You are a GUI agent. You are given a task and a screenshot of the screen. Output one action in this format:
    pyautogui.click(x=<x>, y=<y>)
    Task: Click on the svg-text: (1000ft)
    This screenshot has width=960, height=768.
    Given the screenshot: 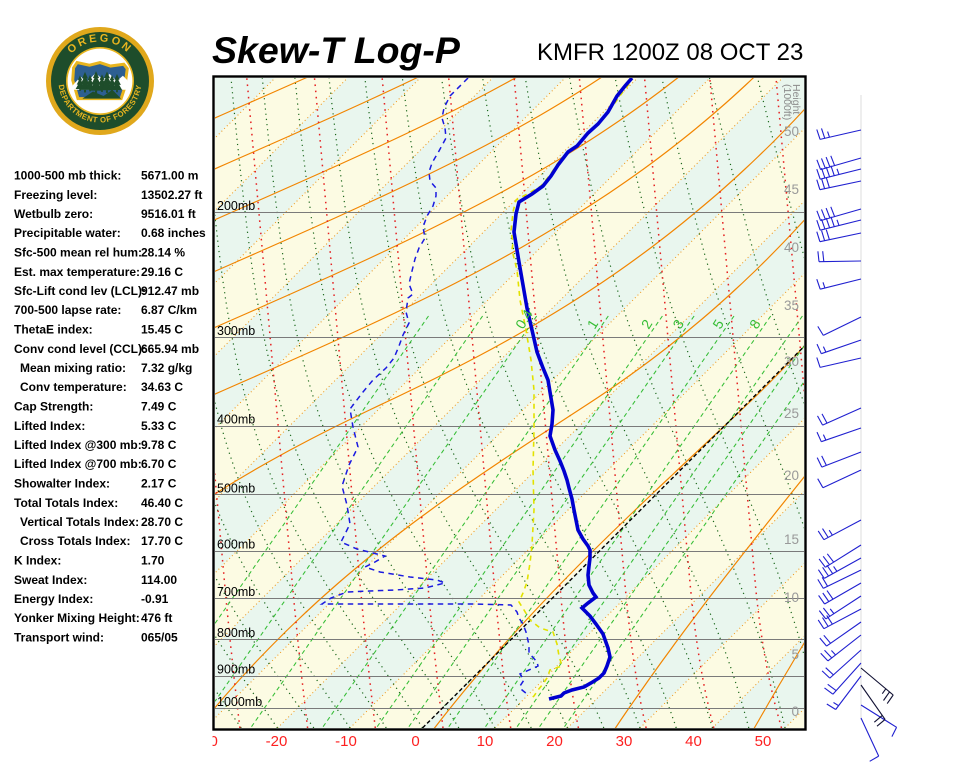 What is the action you would take?
    pyautogui.click(x=787, y=102)
    